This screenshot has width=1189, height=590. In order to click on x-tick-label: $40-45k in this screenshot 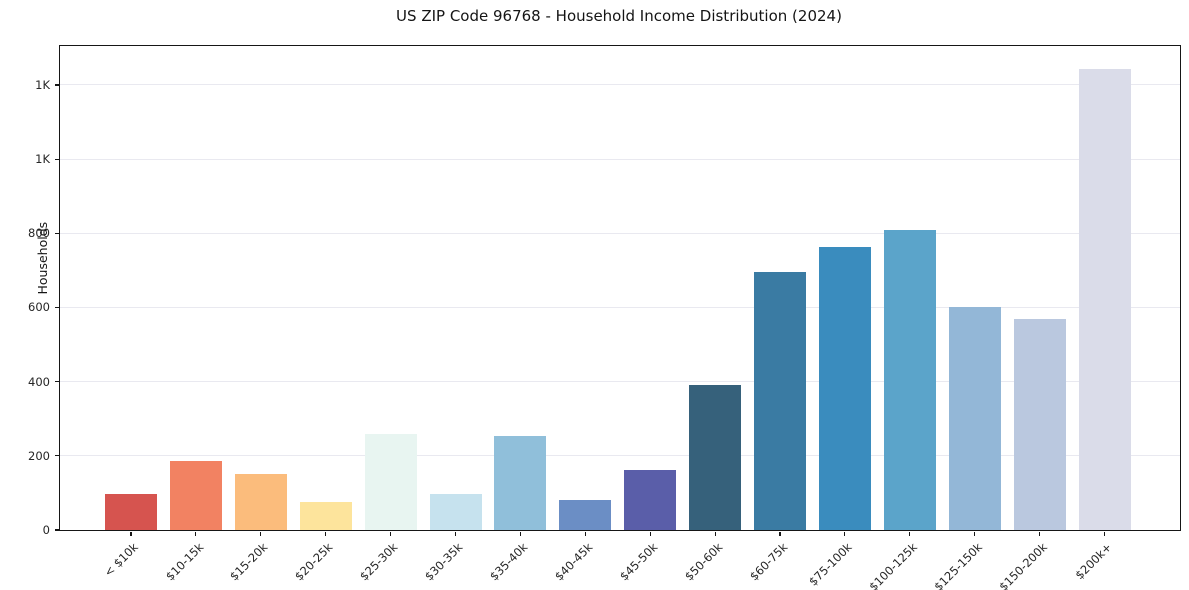, I will do `click(573, 562)`.